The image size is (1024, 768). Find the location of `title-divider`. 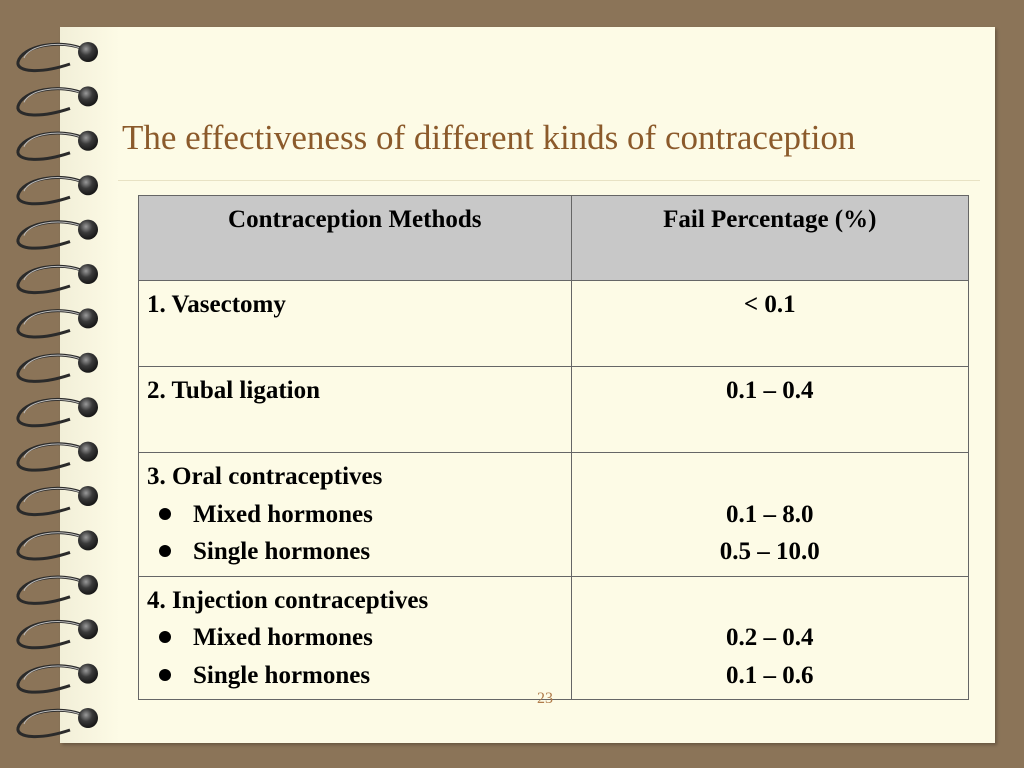

title-divider is located at coordinates (549, 180).